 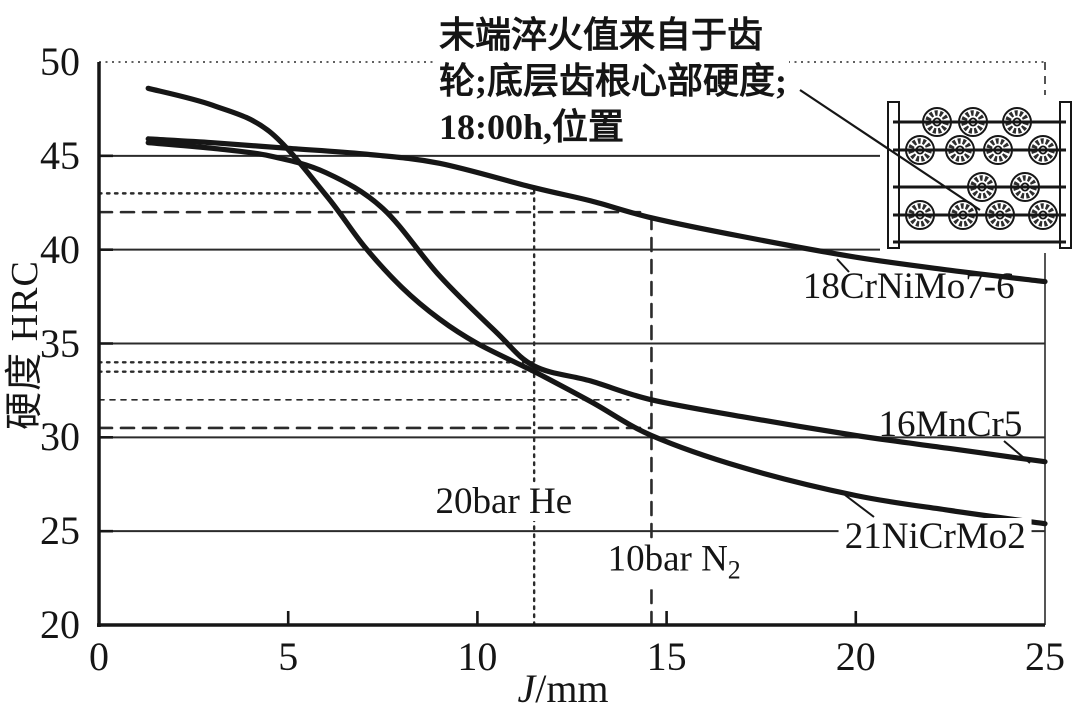 What do you see at coordinates (1017, 452) in the screenshot?
I see `curve-label-leader-16MnCr5` at bounding box center [1017, 452].